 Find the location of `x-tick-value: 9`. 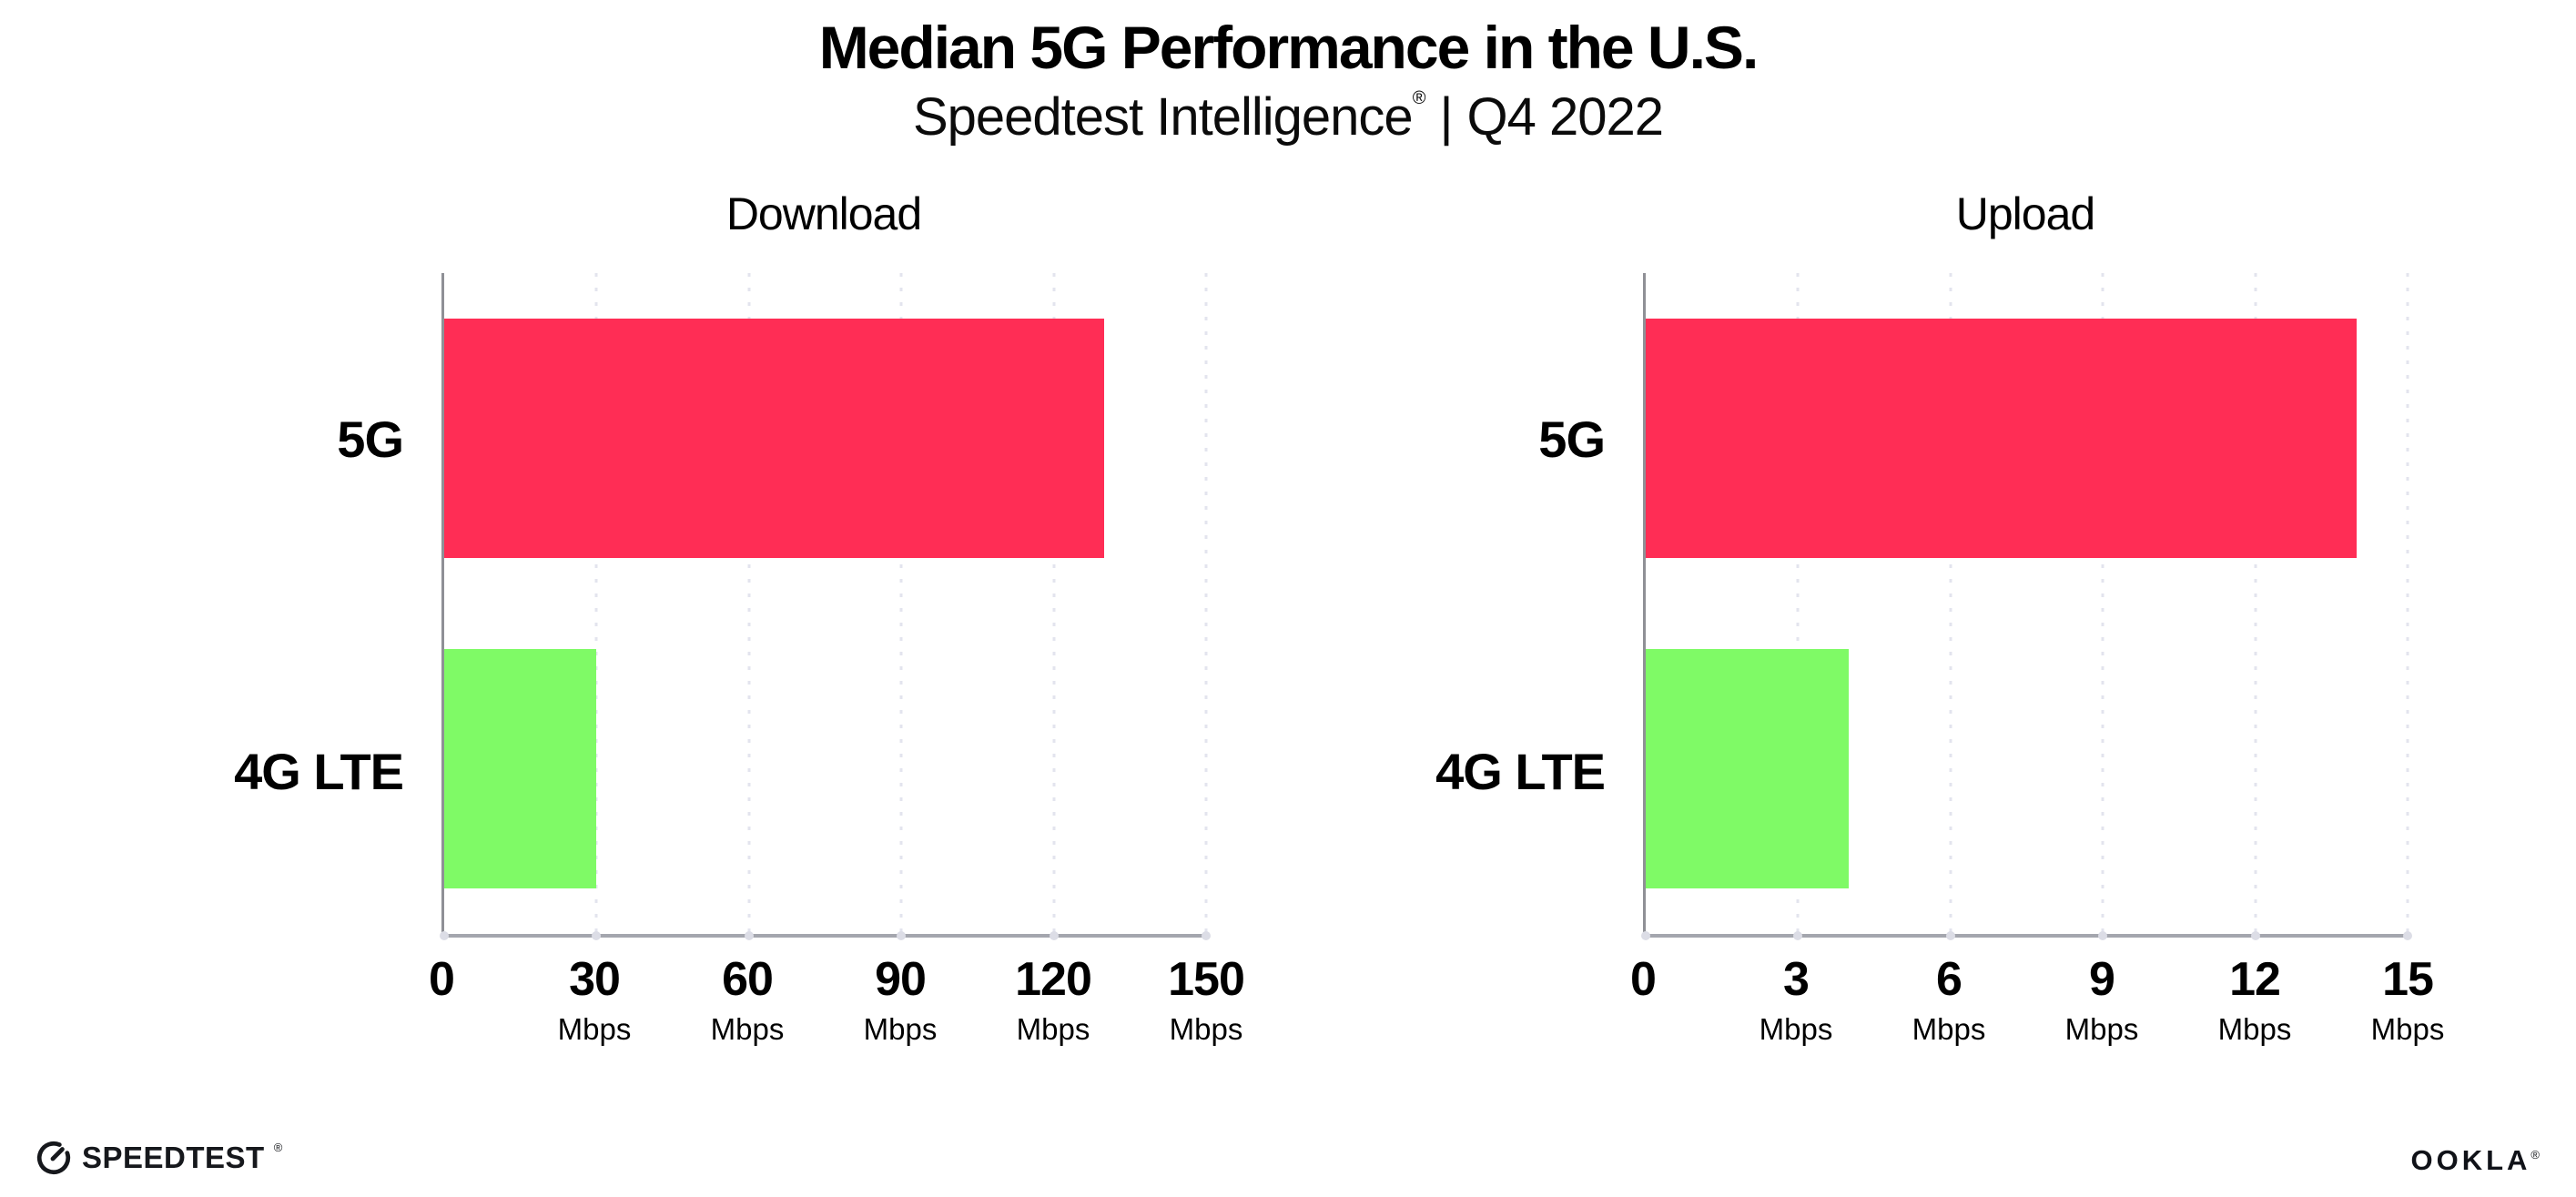

x-tick-value: 9 is located at coordinates (2102, 980).